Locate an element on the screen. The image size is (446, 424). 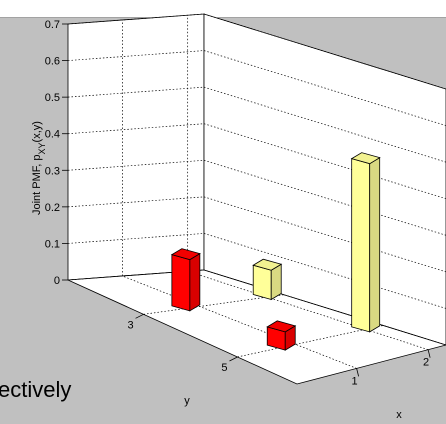
y-tick-label: 5 is located at coordinates (224, 368).